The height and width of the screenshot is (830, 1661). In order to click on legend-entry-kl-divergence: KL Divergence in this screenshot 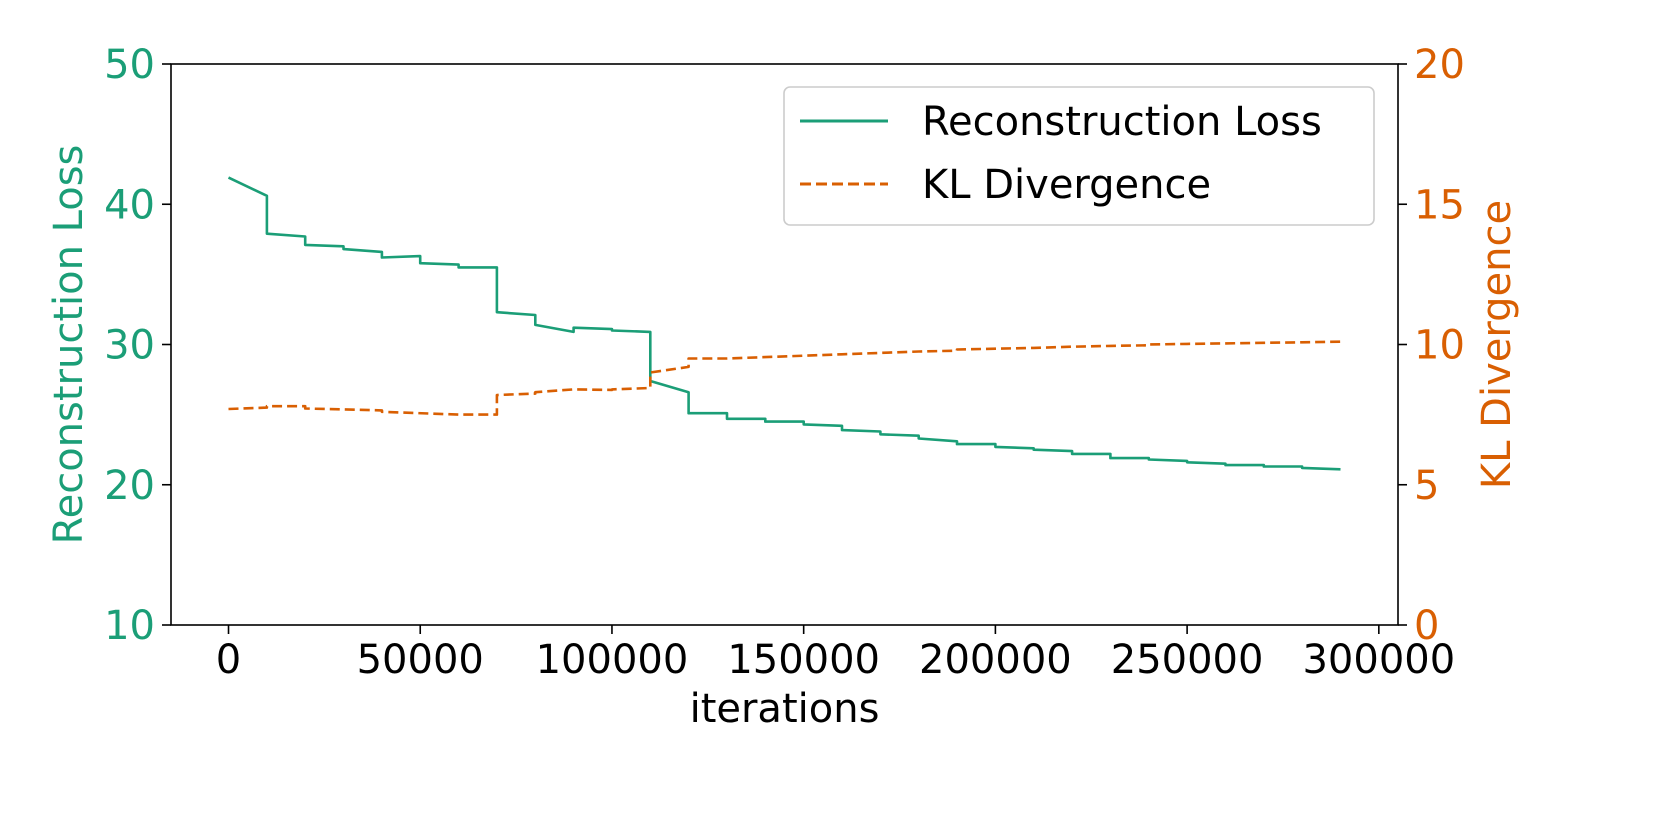, I will do `click(1066, 185)`.